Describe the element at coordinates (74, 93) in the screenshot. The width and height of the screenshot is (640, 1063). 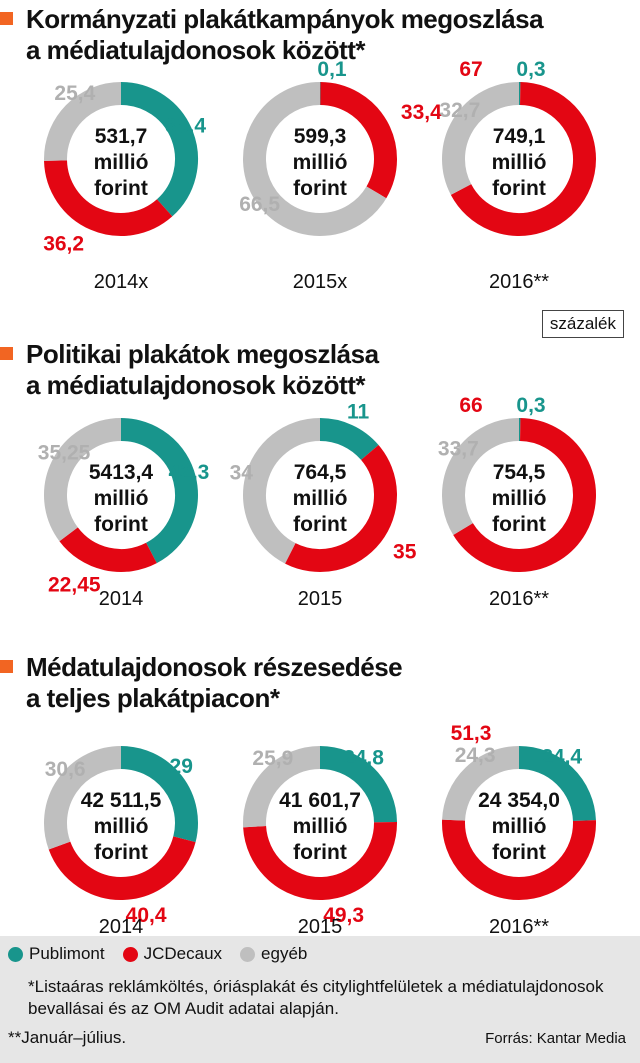
I see `segment-value-label: 25,4` at that location.